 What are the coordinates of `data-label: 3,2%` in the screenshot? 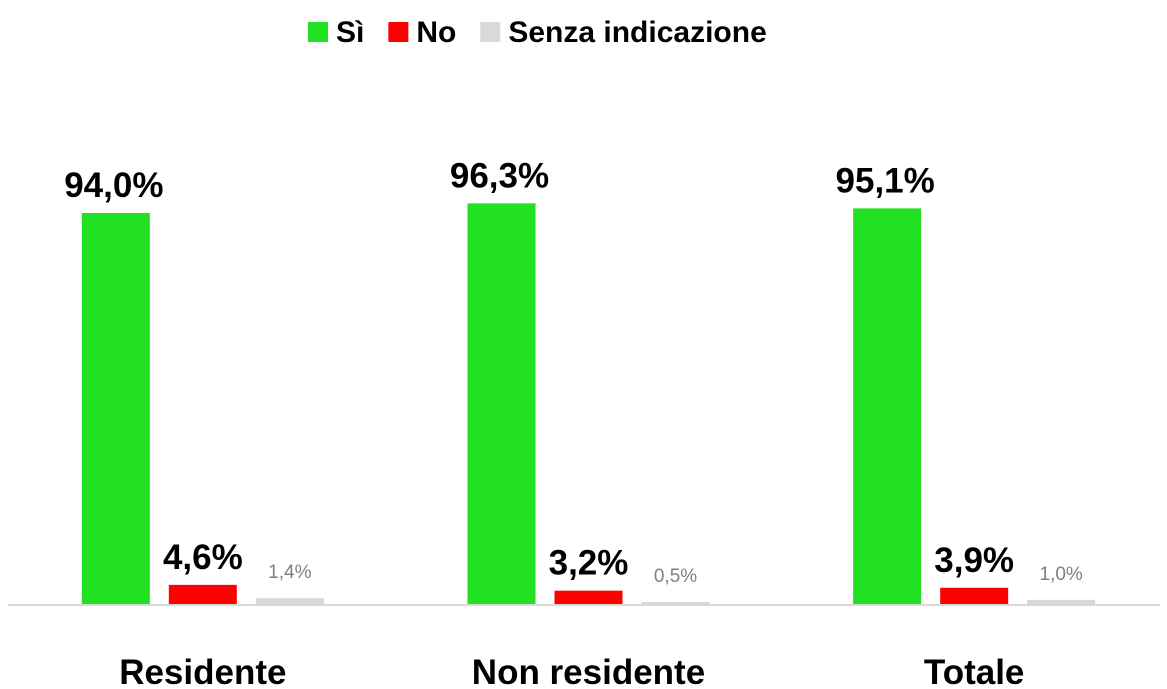 It's located at (589, 563).